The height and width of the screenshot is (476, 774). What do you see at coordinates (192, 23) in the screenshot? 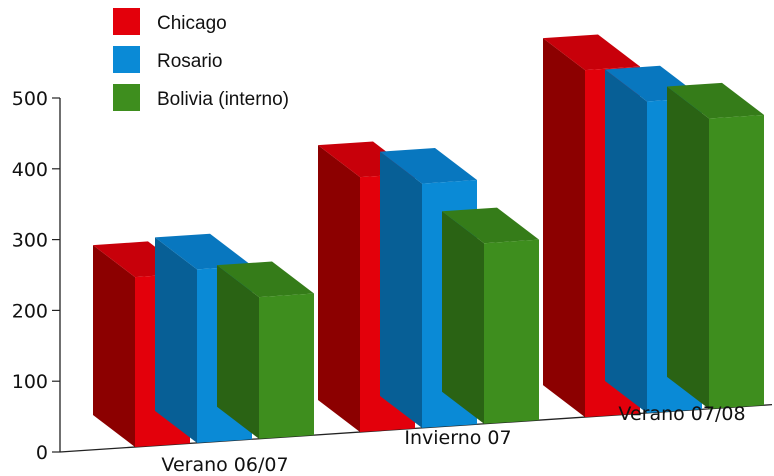
I see `legend-label: Chicago` at bounding box center [192, 23].